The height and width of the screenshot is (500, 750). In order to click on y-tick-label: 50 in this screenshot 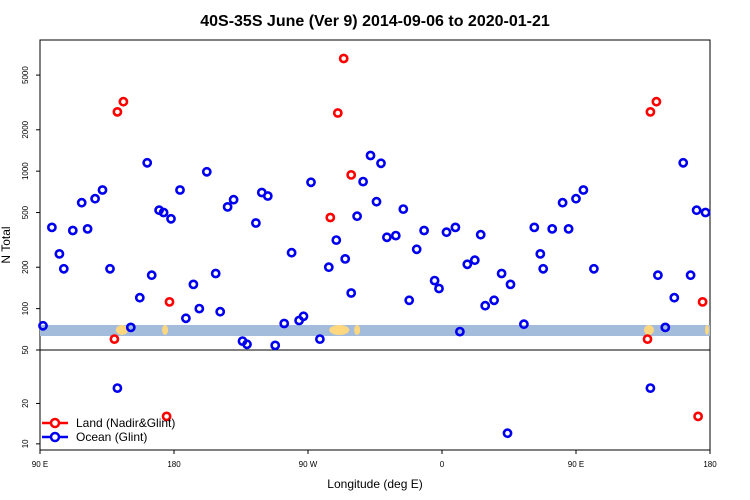, I will do `click(25, 349)`.